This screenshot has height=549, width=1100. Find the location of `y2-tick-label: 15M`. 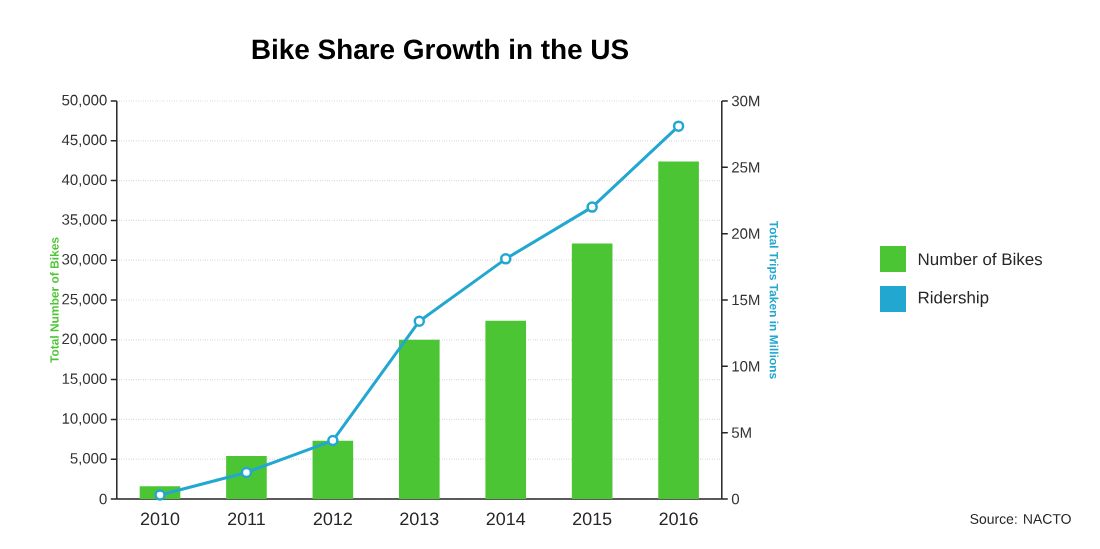

y2-tick-label: 15M is located at coordinates (746, 300).